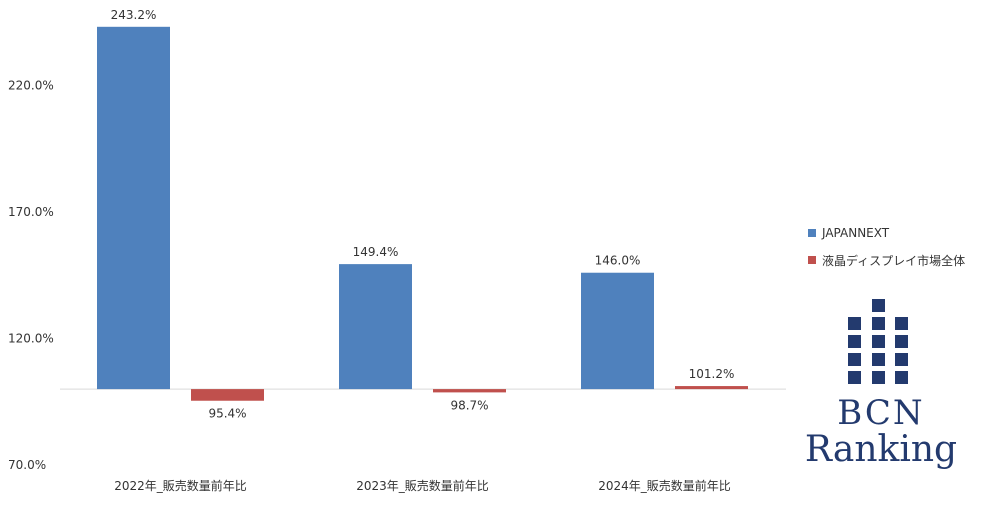 This screenshot has width=996, height=527. I want to click on y-tick-label-1: 120.0%, so click(31, 339).